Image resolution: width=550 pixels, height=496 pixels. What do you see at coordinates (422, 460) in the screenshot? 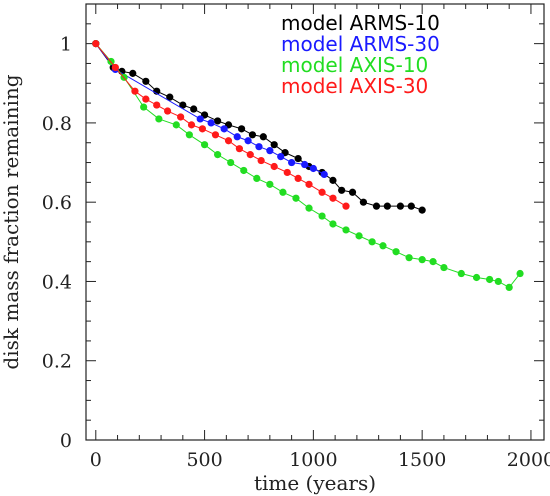
I see `x-tick-label: 1500` at bounding box center [422, 460].